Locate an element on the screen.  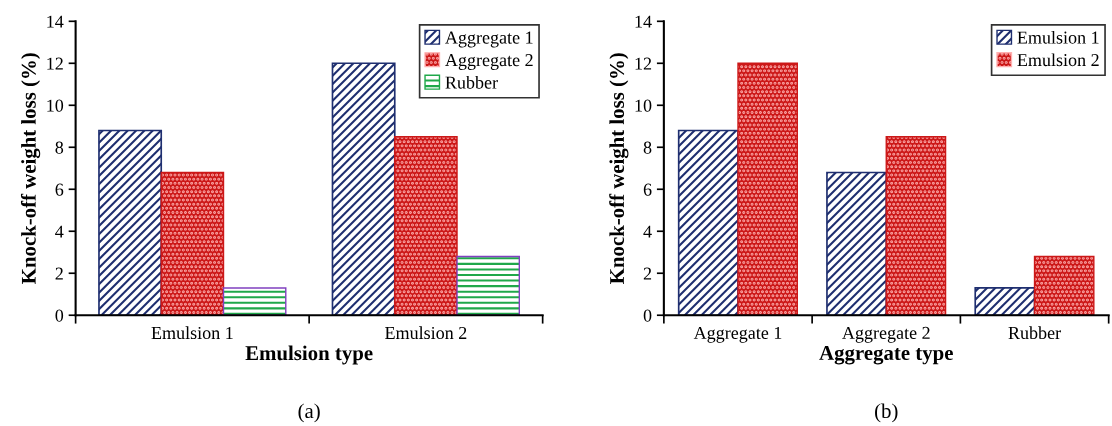
x-tick-label: Rubber is located at coordinates (1034, 333).